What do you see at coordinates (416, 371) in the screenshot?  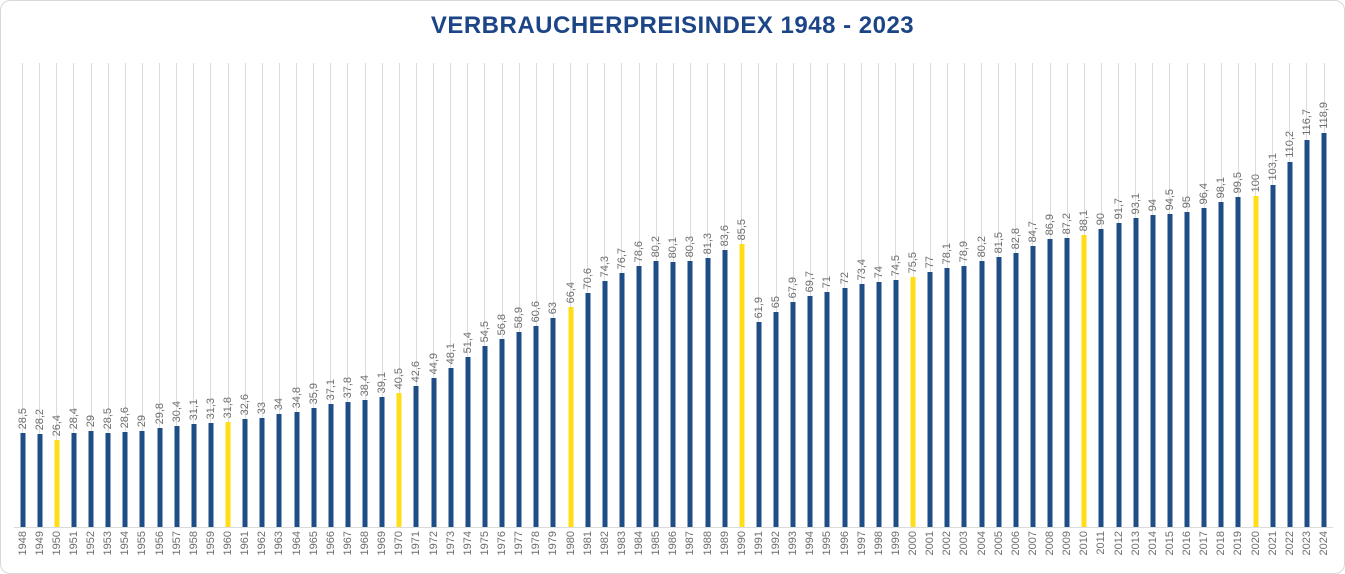 I see `value-label-1971: 42,6` at bounding box center [416, 371].